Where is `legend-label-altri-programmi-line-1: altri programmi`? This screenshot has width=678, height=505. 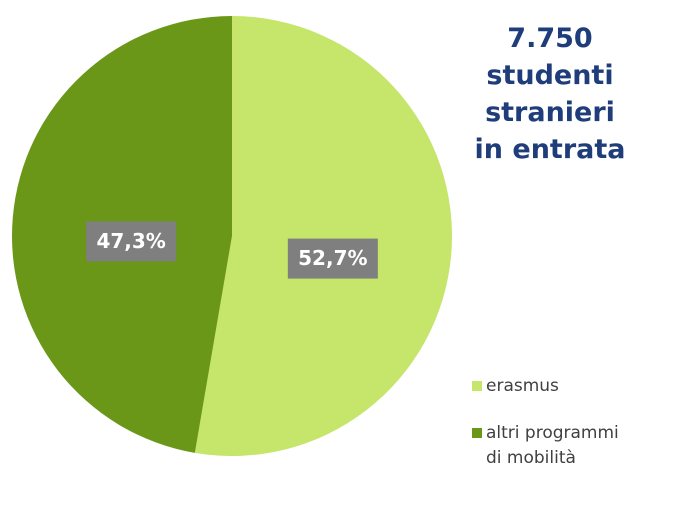
legend-label-altri-programmi-line-1: altri programmi is located at coordinates (552, 433).